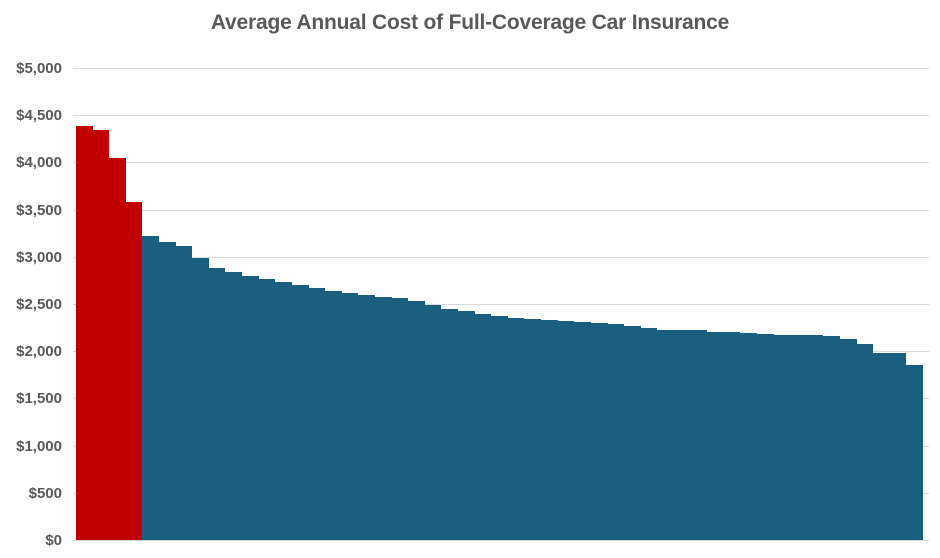  What do you see at coordinates (39, 399) in the screenshot?
I see `y-axis-tick-label: $1,500` at bounding box center [39, 399].